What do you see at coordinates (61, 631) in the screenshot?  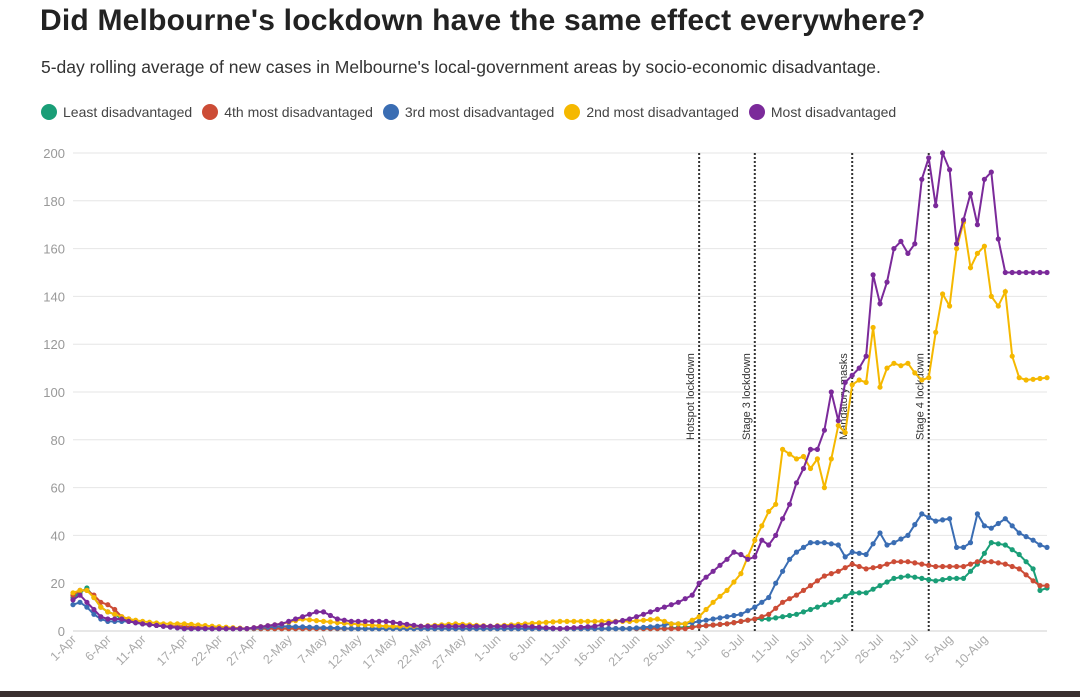 I see `y-tick-label: 0` at bounding box center [61, 631].